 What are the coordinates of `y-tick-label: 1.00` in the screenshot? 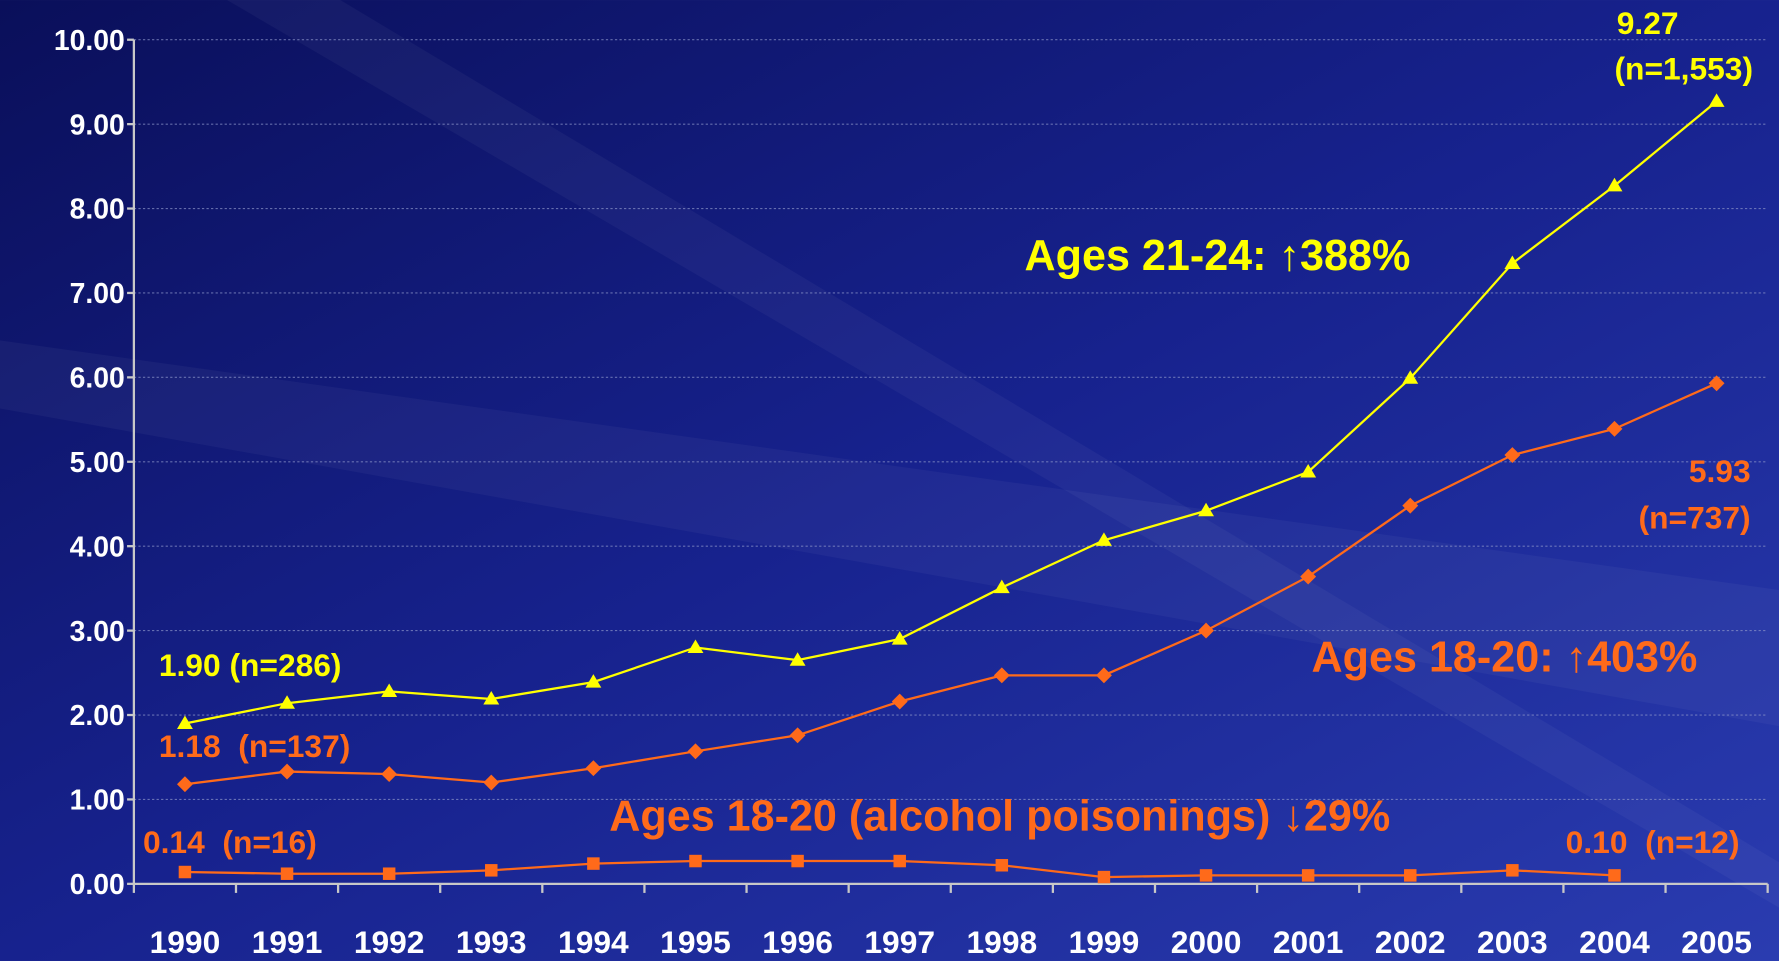 It's located at (97, 801).